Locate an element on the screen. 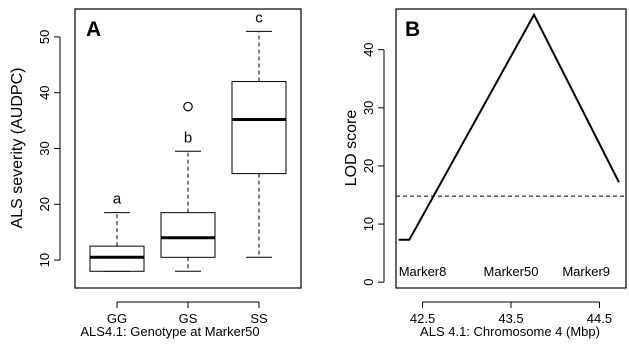 The height and width of the screenshot is (344, 629). panel-b-y-tick-label: 20 is located at coordinates (368, 166).